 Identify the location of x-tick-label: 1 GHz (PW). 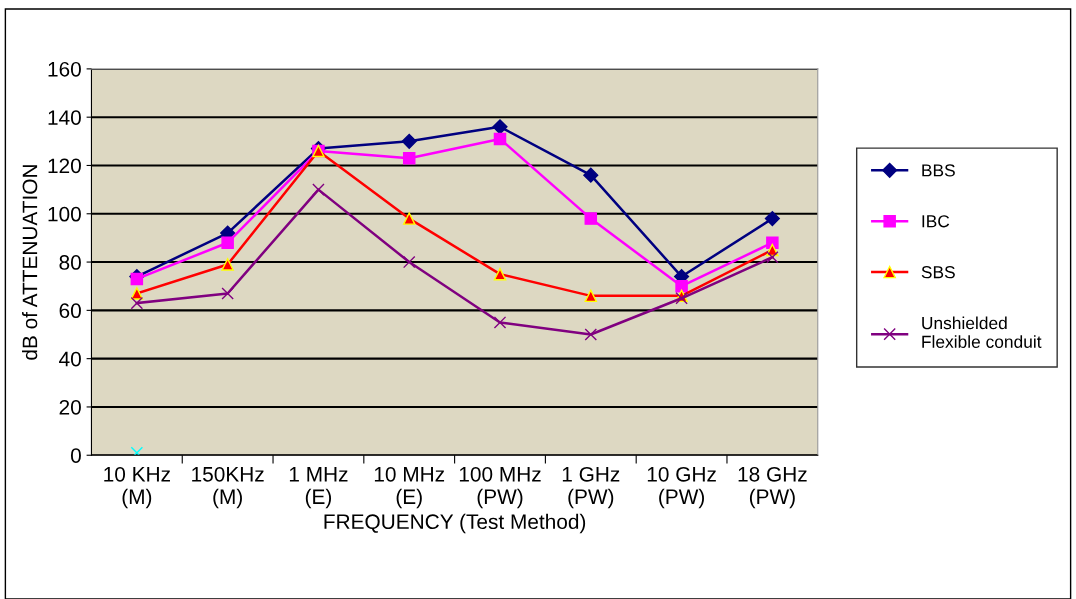
(591, 487).